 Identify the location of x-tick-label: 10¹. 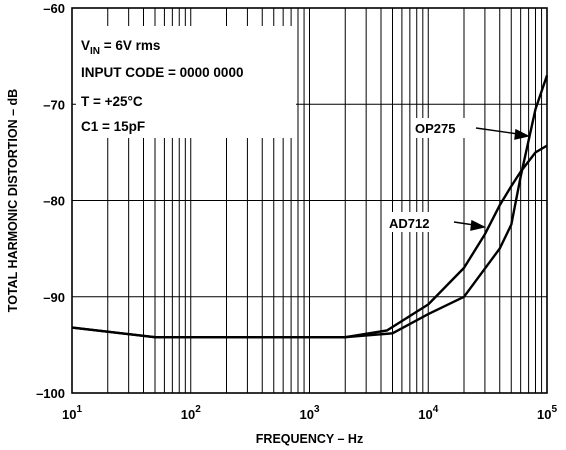
(72, 413).